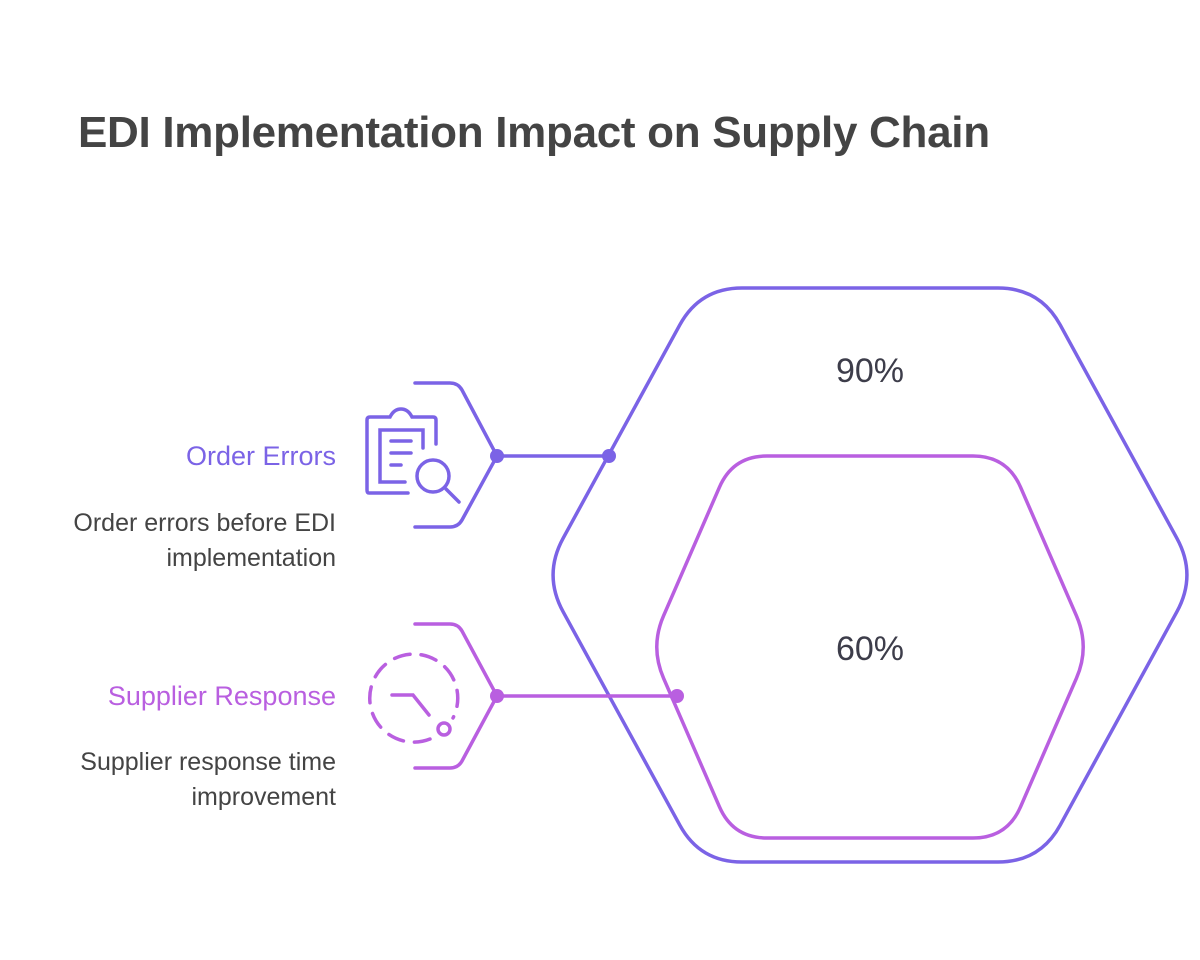  I want to click on order-errors-description: Order errors before EDI implementation, so click(204, 540).